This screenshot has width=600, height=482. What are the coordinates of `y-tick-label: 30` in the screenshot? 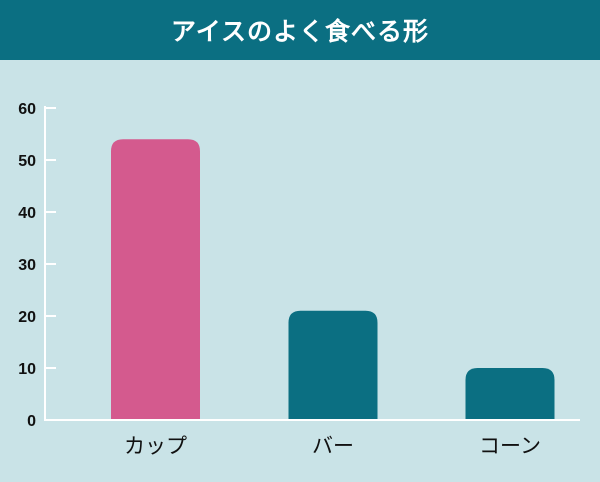 It's located at (27, 265).